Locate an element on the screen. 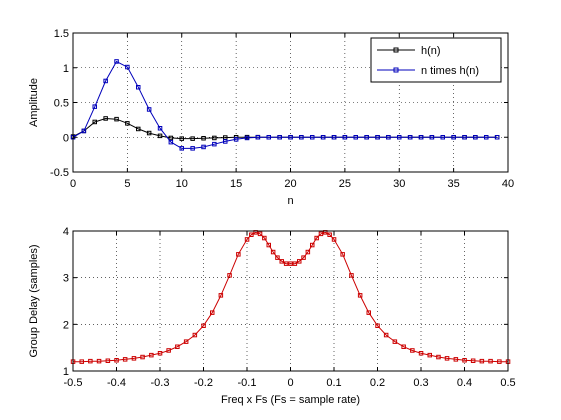 This screenshot has width=561, height=420. x-axis-label: Freq x Fs (Fs = sample rate) is located at coordinates (290, 400).